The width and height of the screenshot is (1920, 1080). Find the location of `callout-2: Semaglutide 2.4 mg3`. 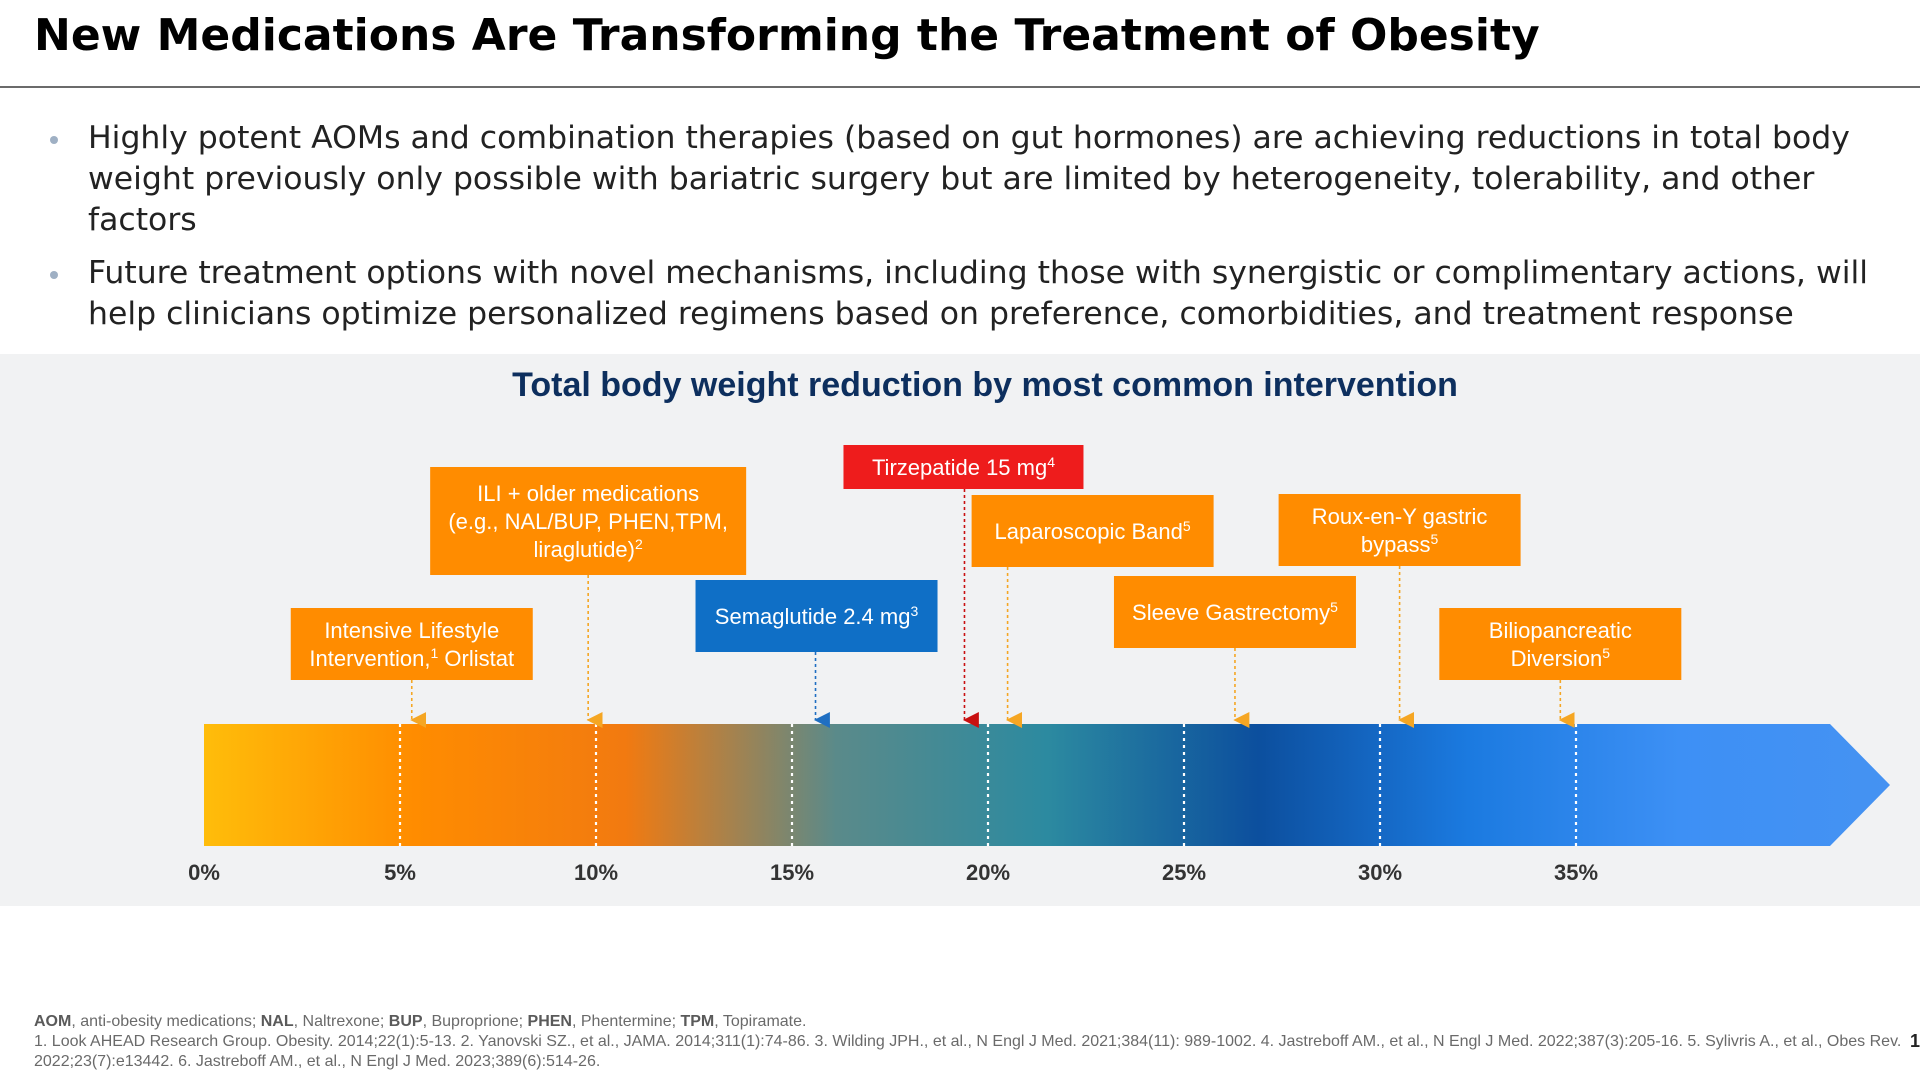

callout-2: Semaglutide 2.4 mg3 is located at coordinates (816, 654).